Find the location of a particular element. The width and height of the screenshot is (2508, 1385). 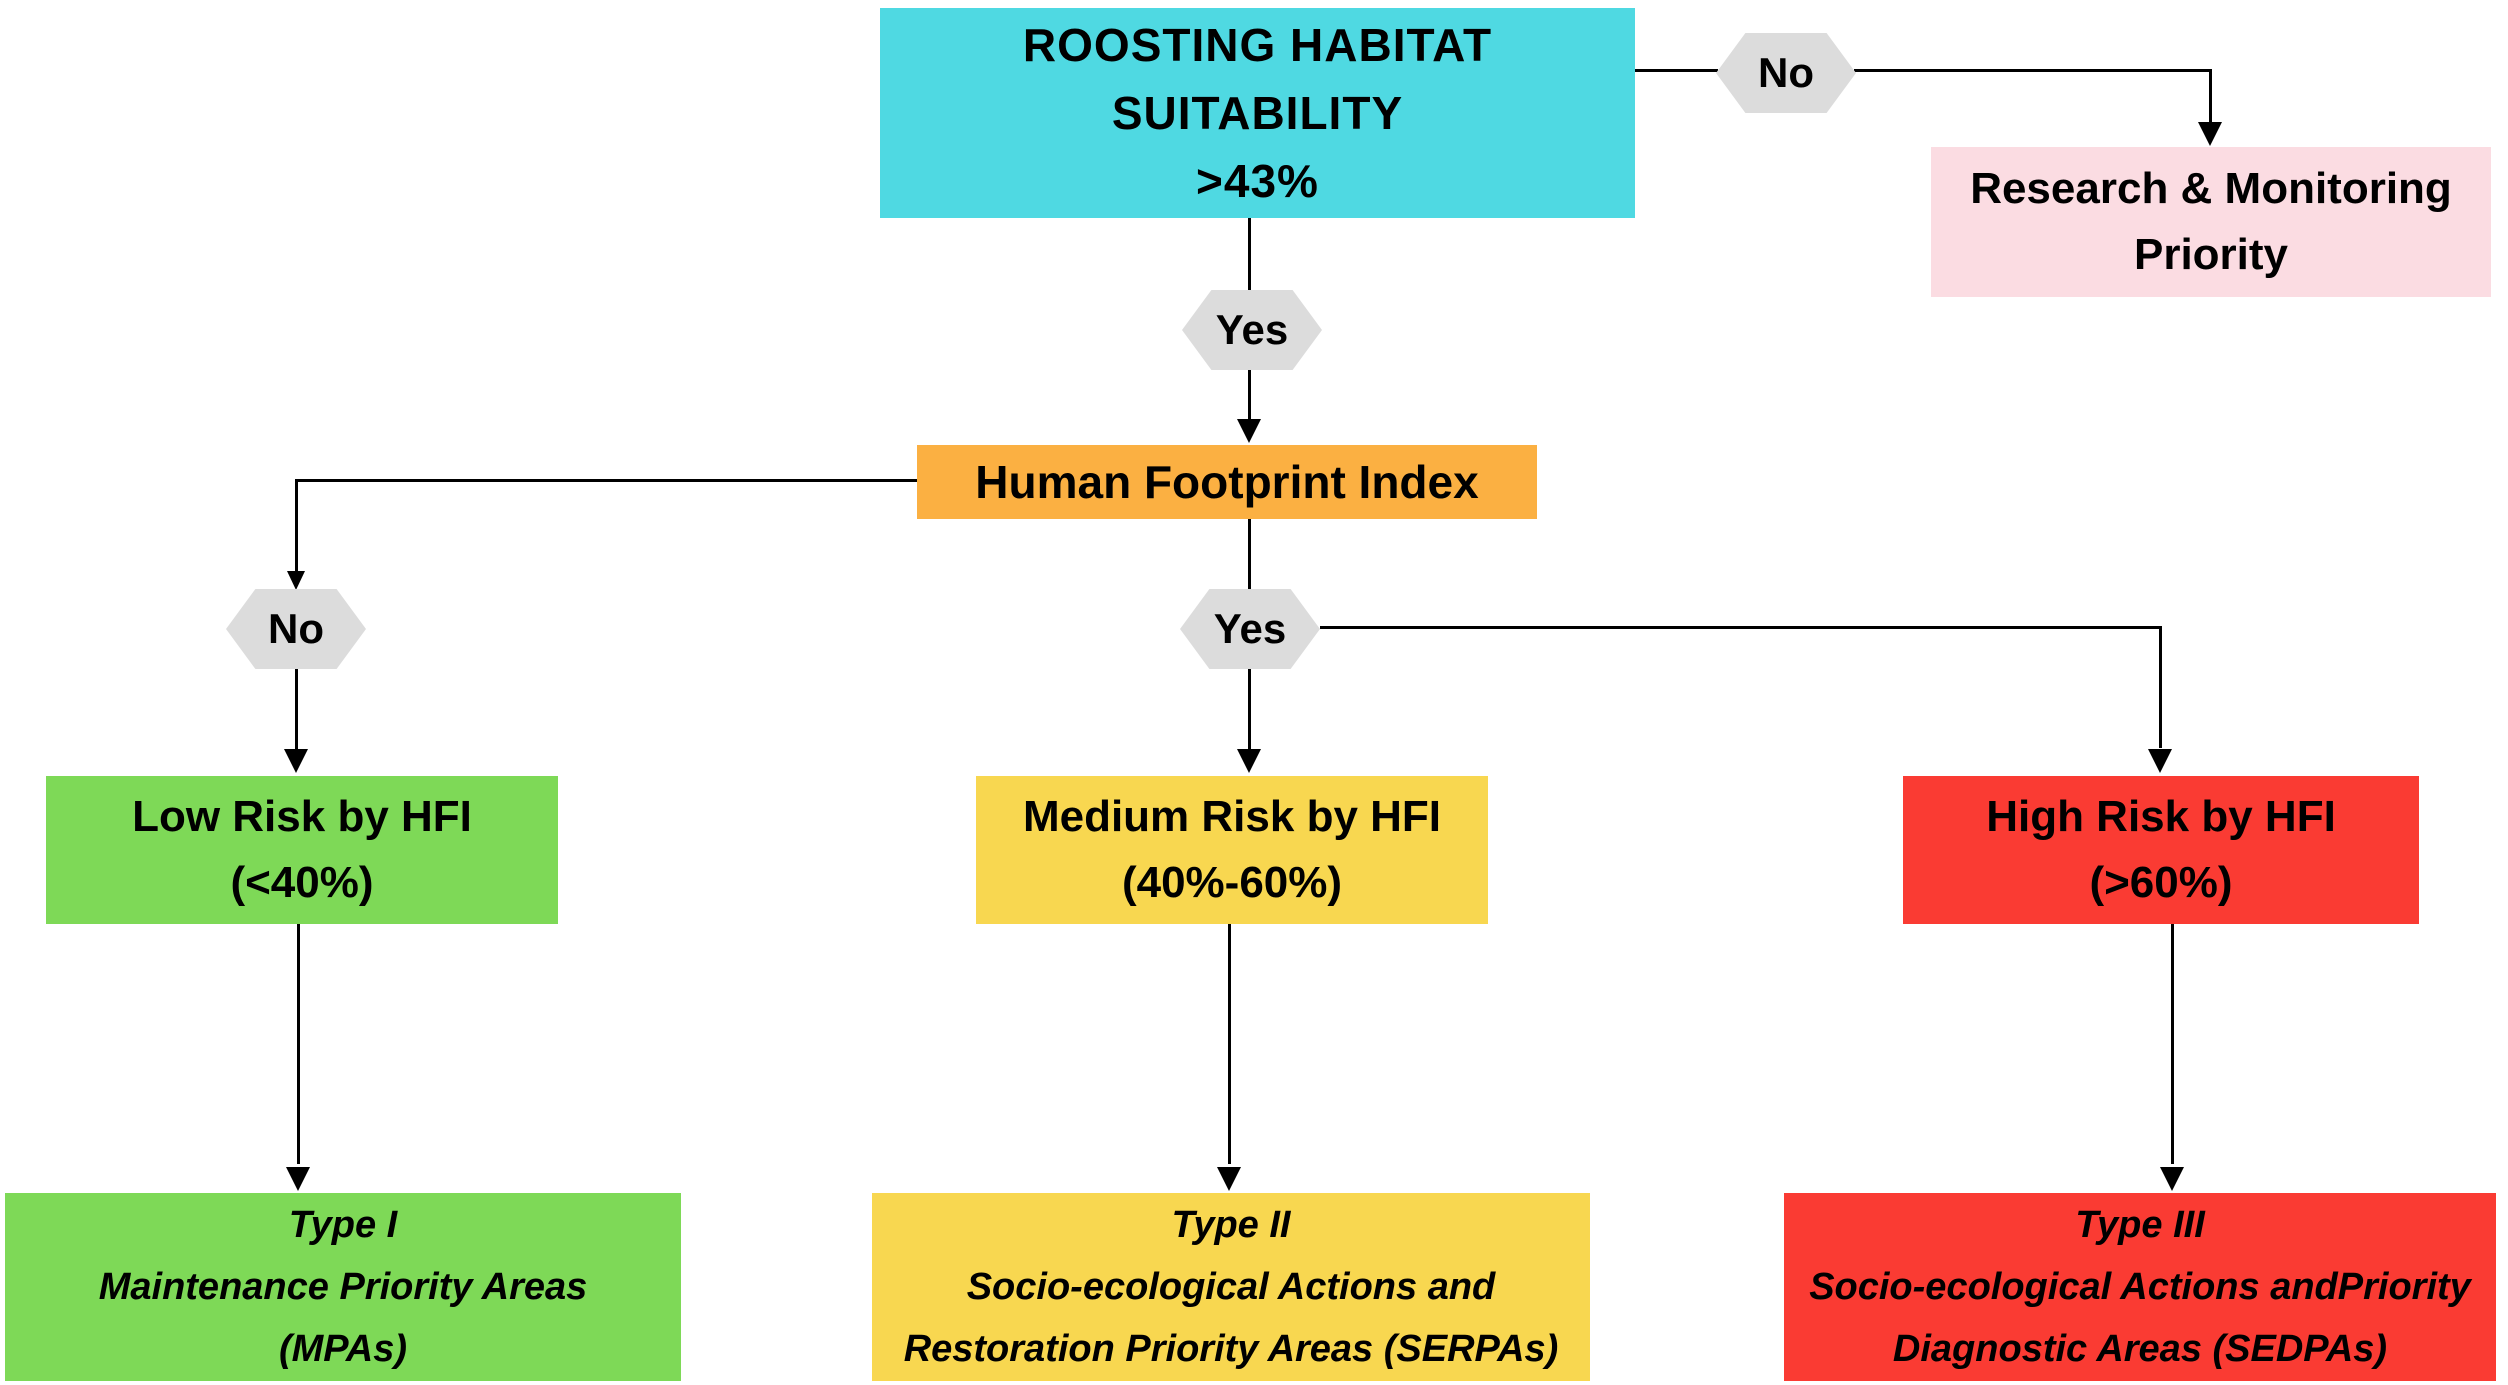

node-line: Human Footprint Index is located at coordinates (1227, 482).